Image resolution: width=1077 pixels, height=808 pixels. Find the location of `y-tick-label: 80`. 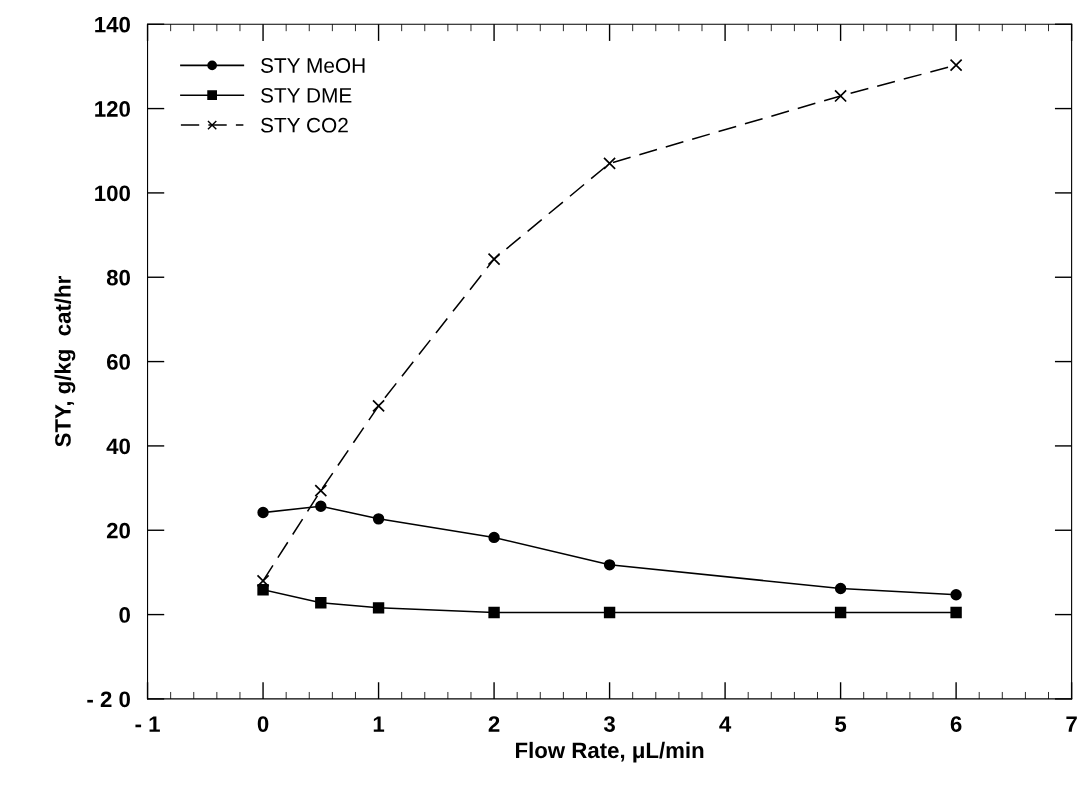

y-tick-label: 80 is located at coordinates (118, 277).